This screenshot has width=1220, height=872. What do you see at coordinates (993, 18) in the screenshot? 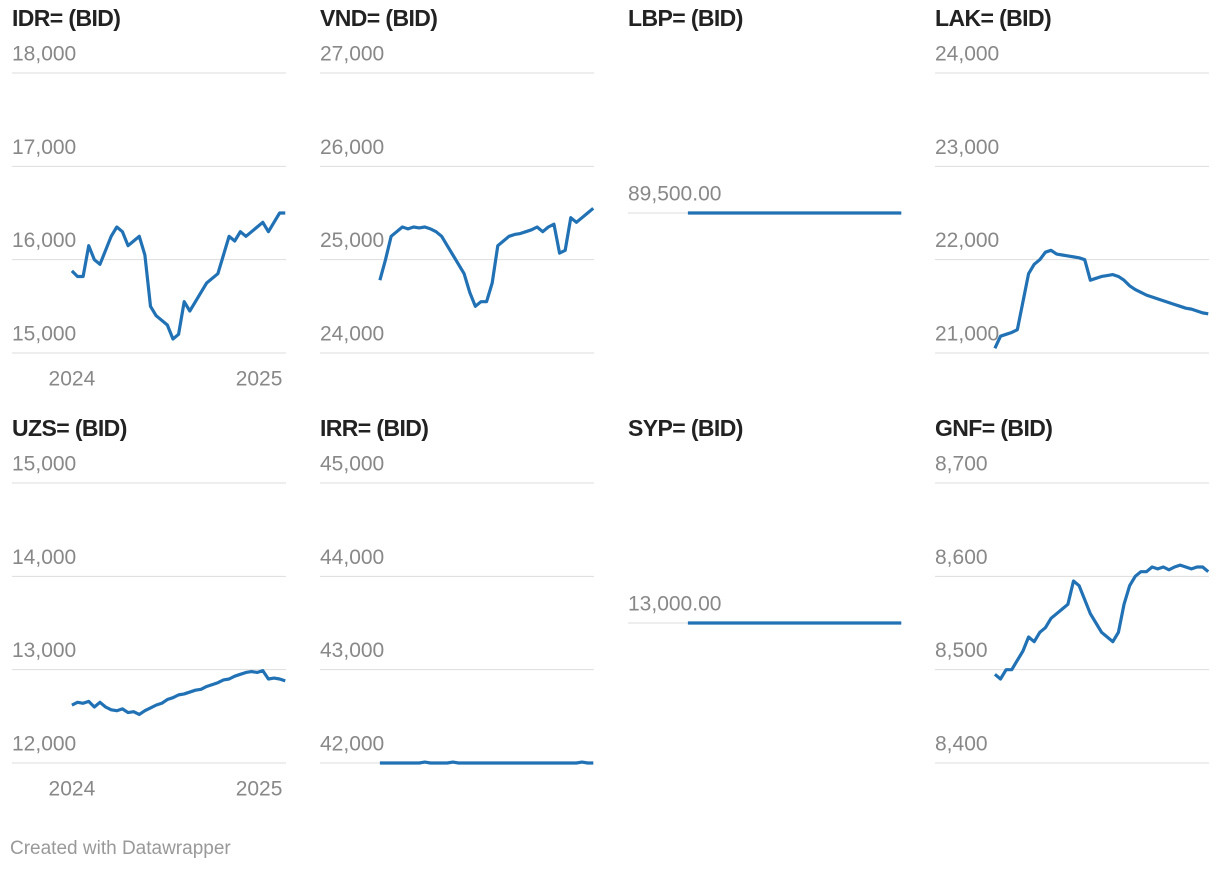
I see `chart-title: LAK= (BID)` at bounding box center [993, 18].